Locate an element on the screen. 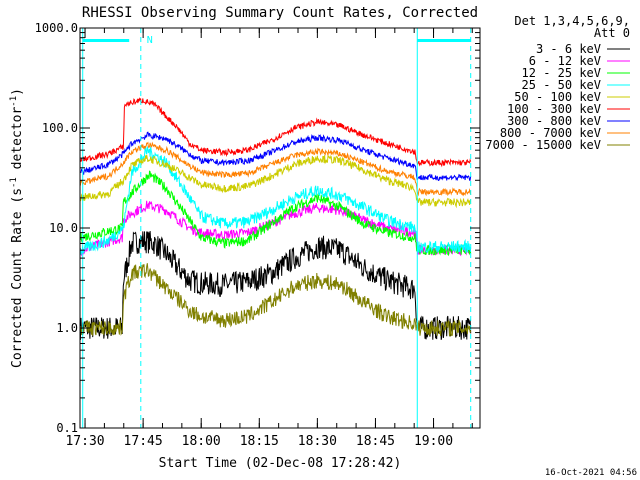 Image resolution: width=640 pixels, height=480 pixels. x-tick-label-2: 18:00 is located at coordinates (201, 441).